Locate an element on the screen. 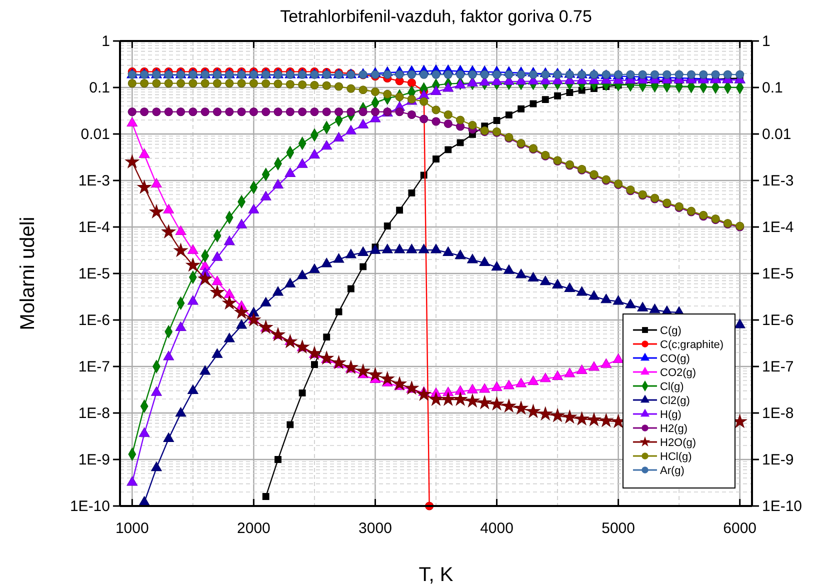  y-tick-label: 1E-8 is located at coordinates (94, 413).